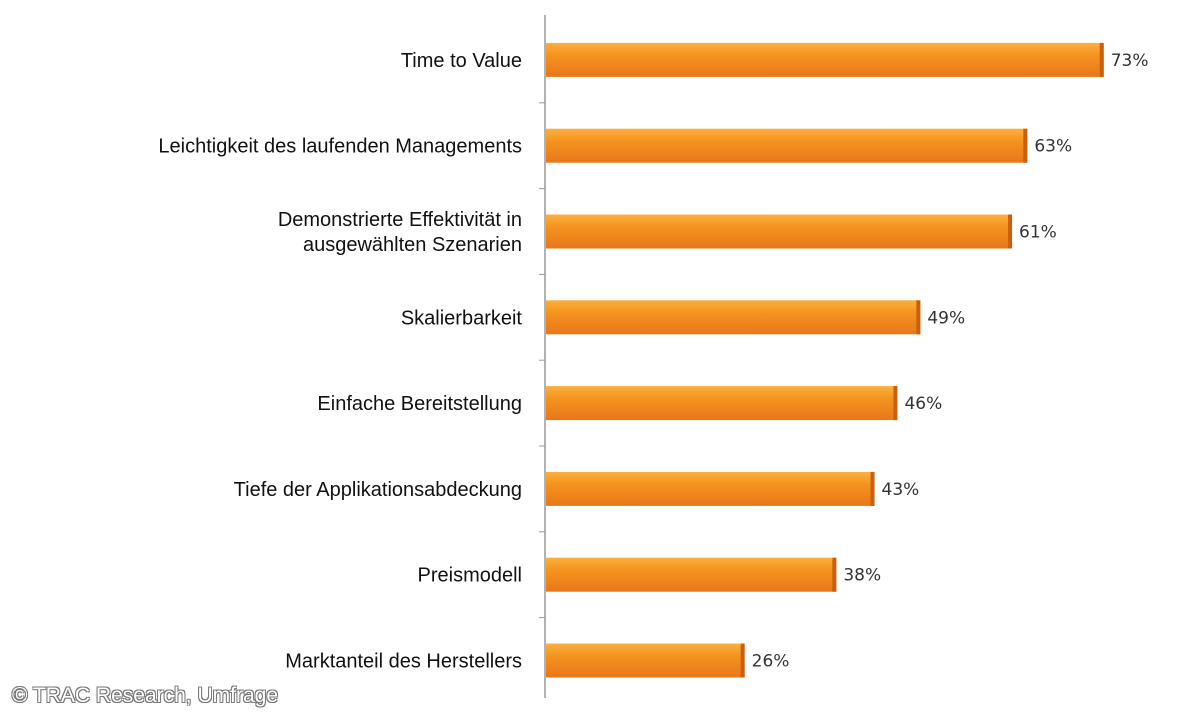  Describe the element at coordinates (461, 61) in the screenshot. I see `category-label: Time to Value` at that location.